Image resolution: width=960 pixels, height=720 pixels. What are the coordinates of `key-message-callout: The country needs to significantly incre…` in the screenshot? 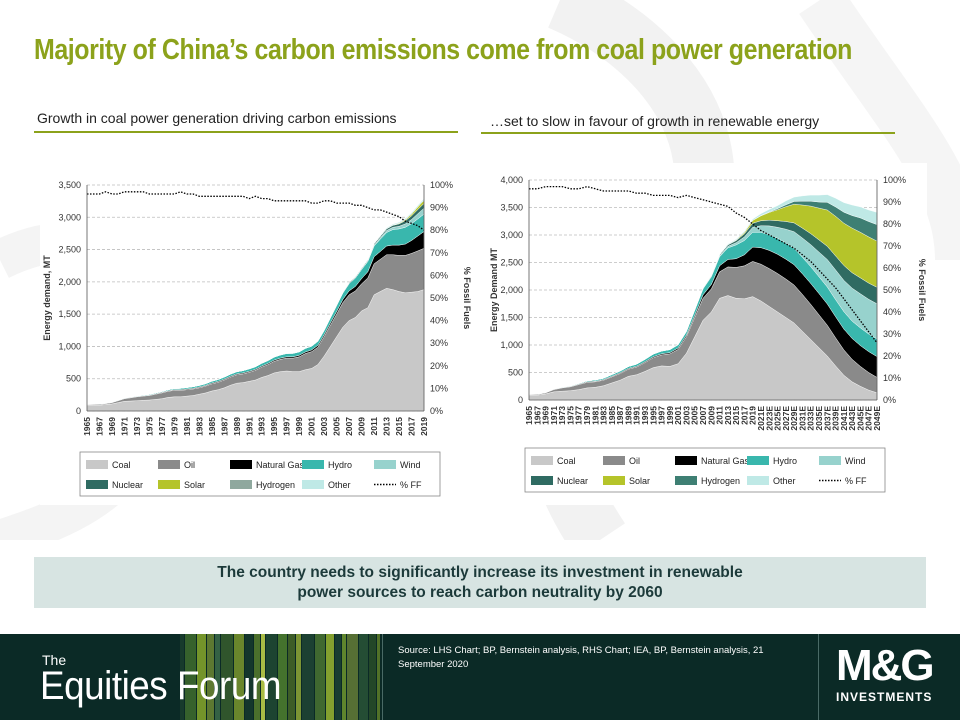 It's located at (480, 582).